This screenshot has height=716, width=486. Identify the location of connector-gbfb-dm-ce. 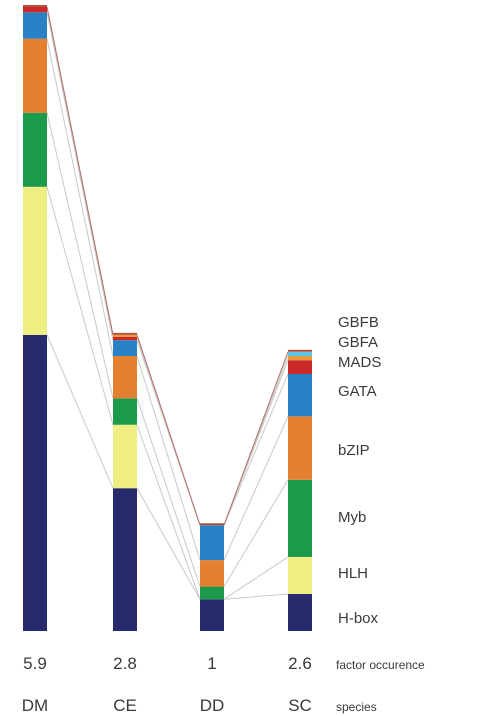
(80, 170).